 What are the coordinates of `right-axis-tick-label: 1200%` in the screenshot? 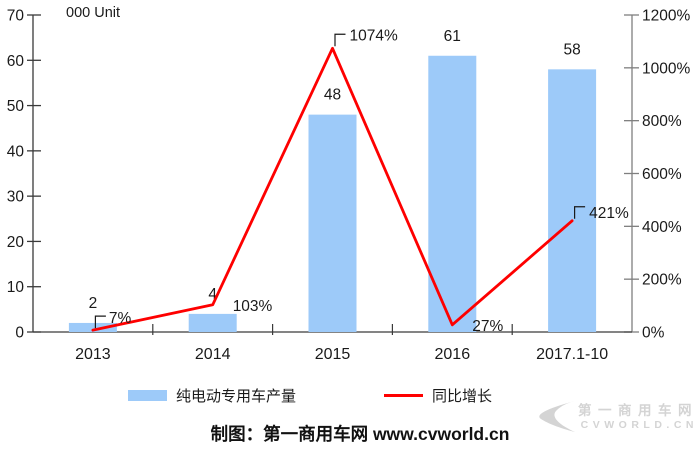 It's located at (666, 16).